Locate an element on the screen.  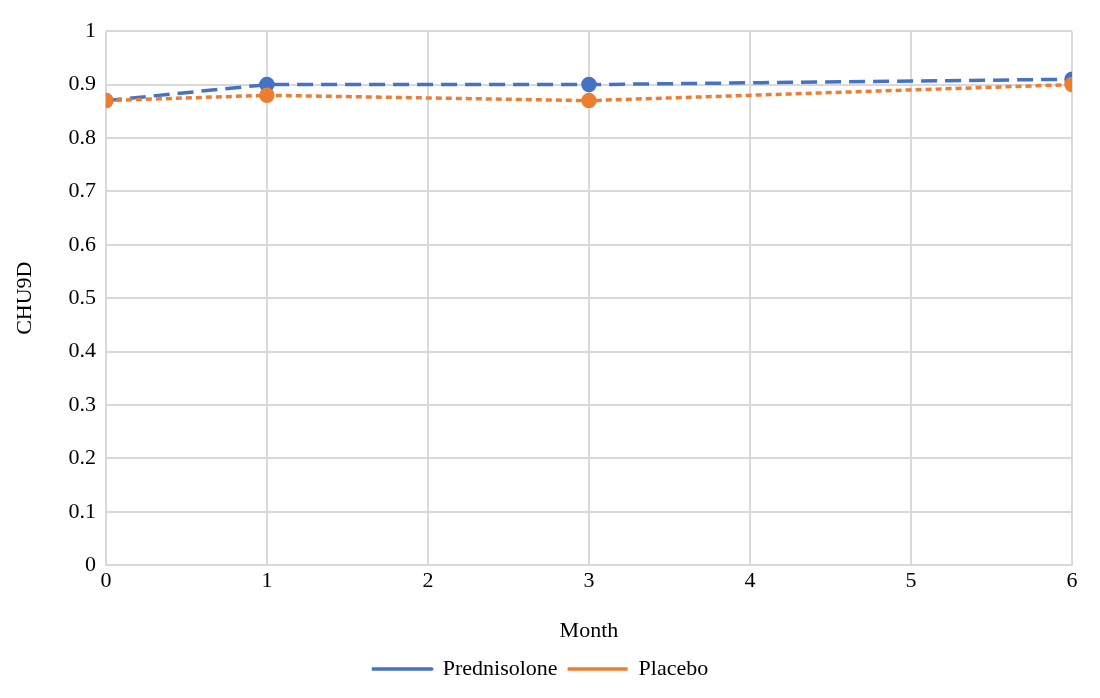
y-tick-label: 0 is located at coordinates (90, 563).